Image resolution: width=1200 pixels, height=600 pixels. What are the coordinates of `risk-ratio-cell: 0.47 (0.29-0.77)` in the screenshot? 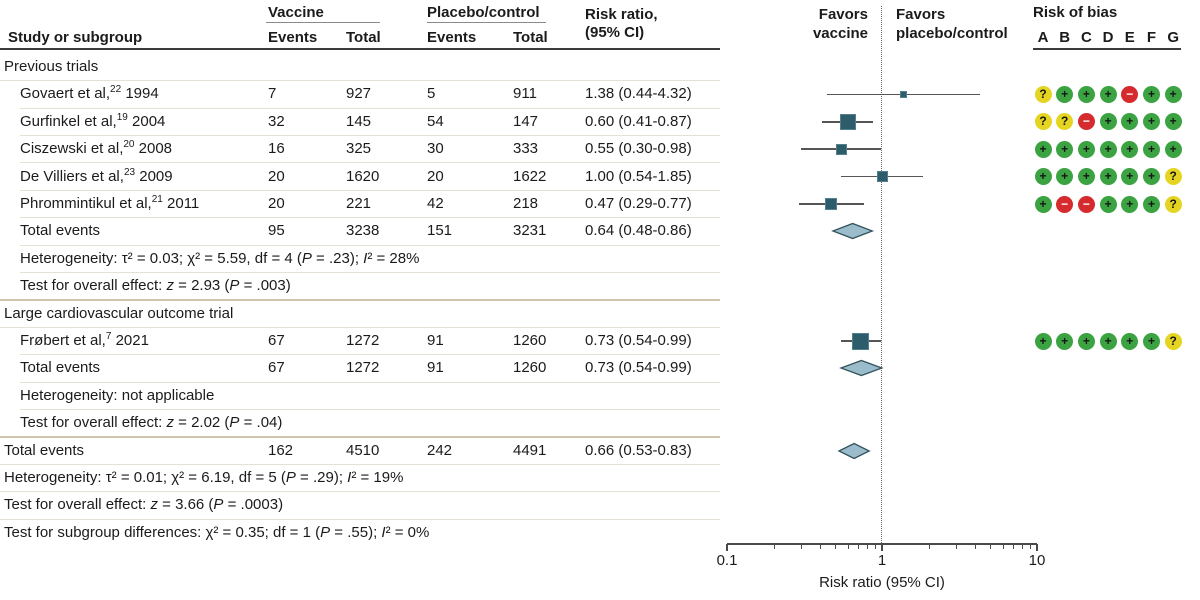 It's located at (638, 203).